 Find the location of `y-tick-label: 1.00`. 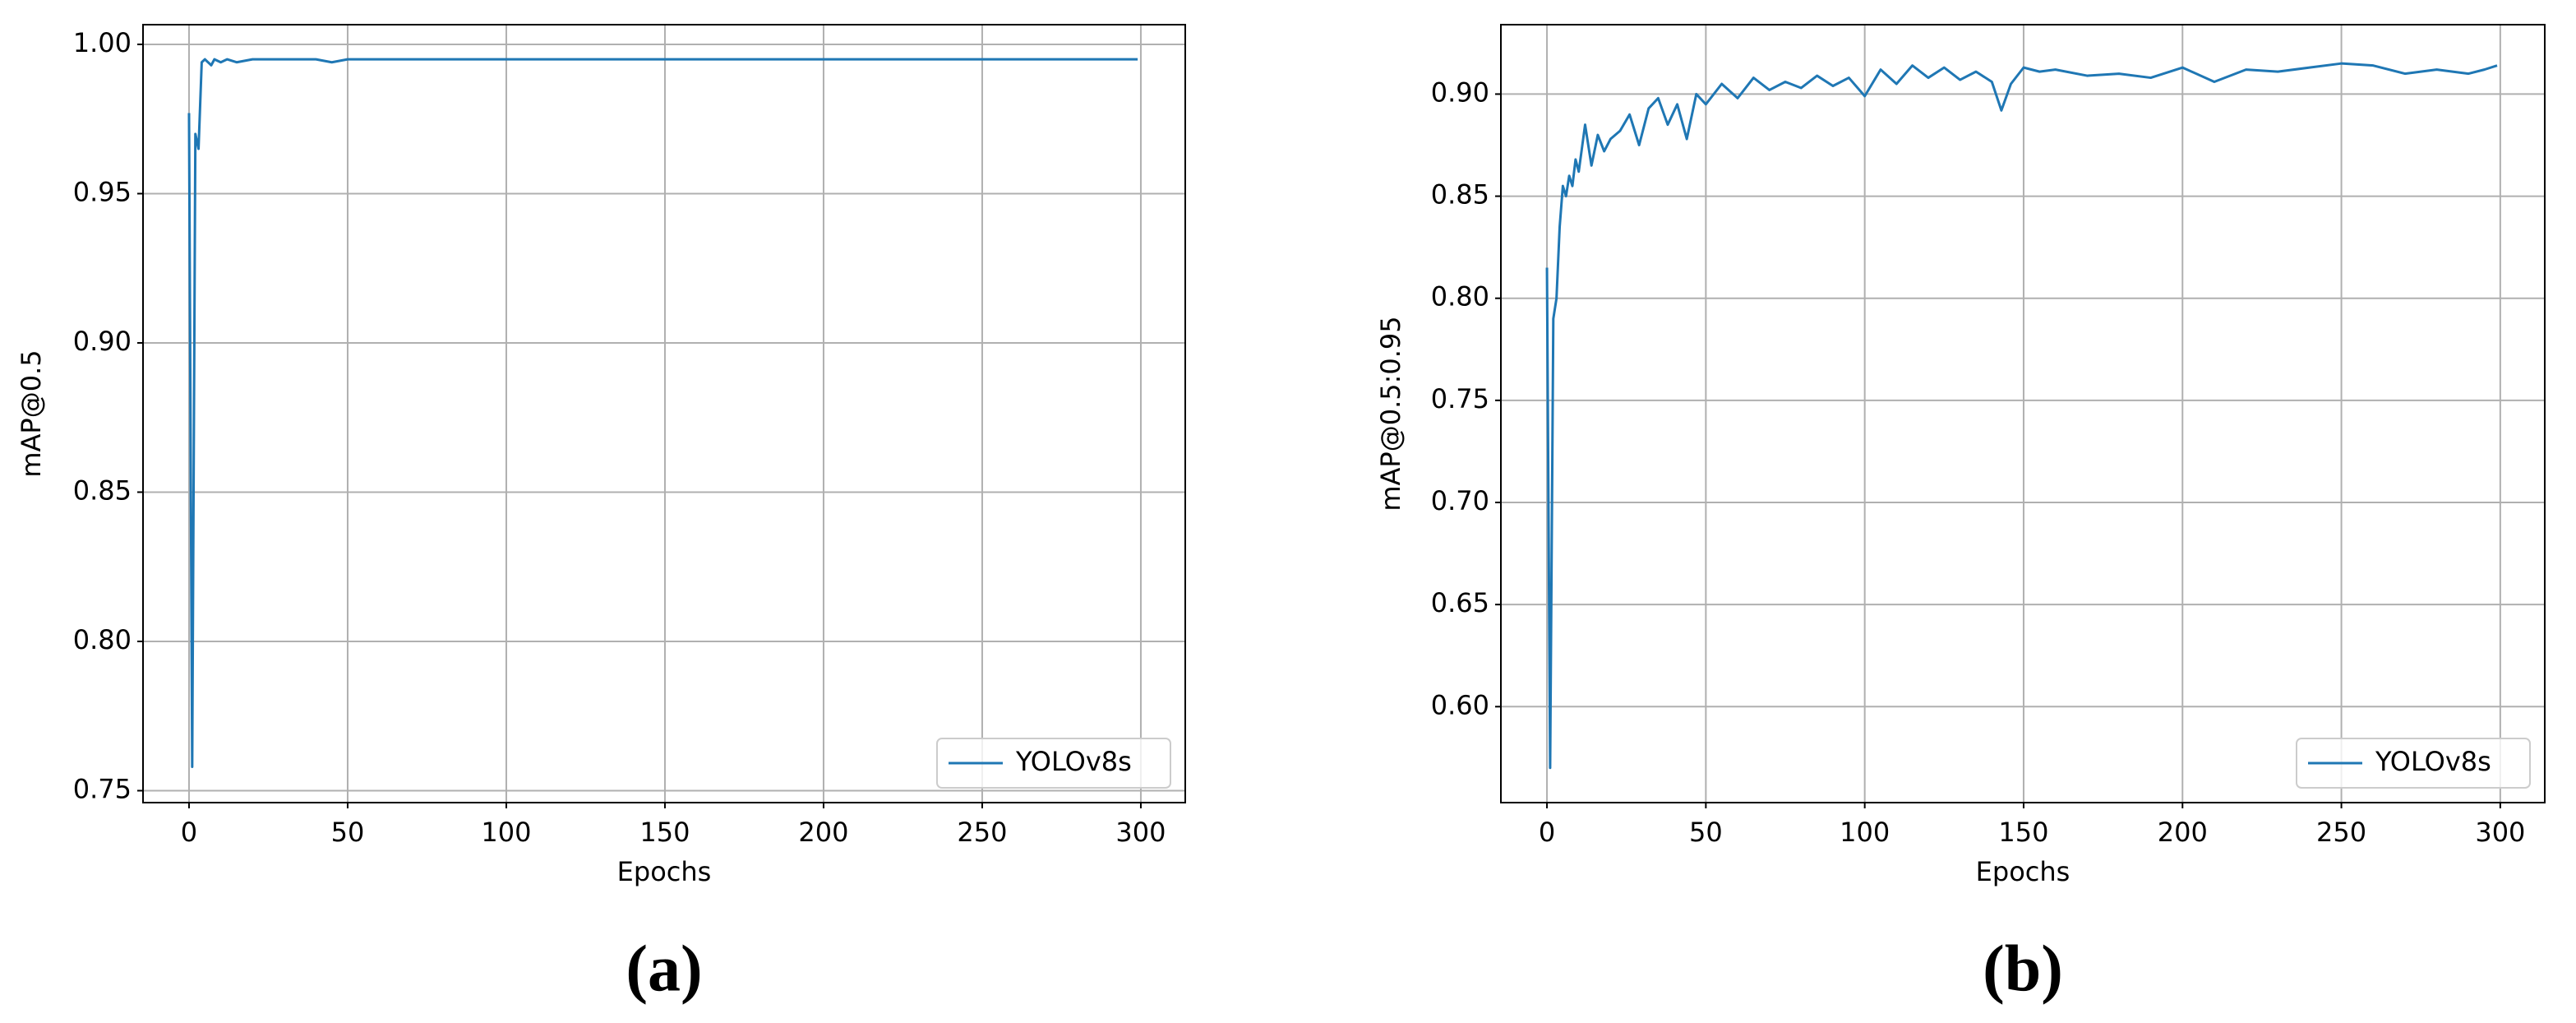

y-tick-label: 1.00 is located at coordinates (103, 42).